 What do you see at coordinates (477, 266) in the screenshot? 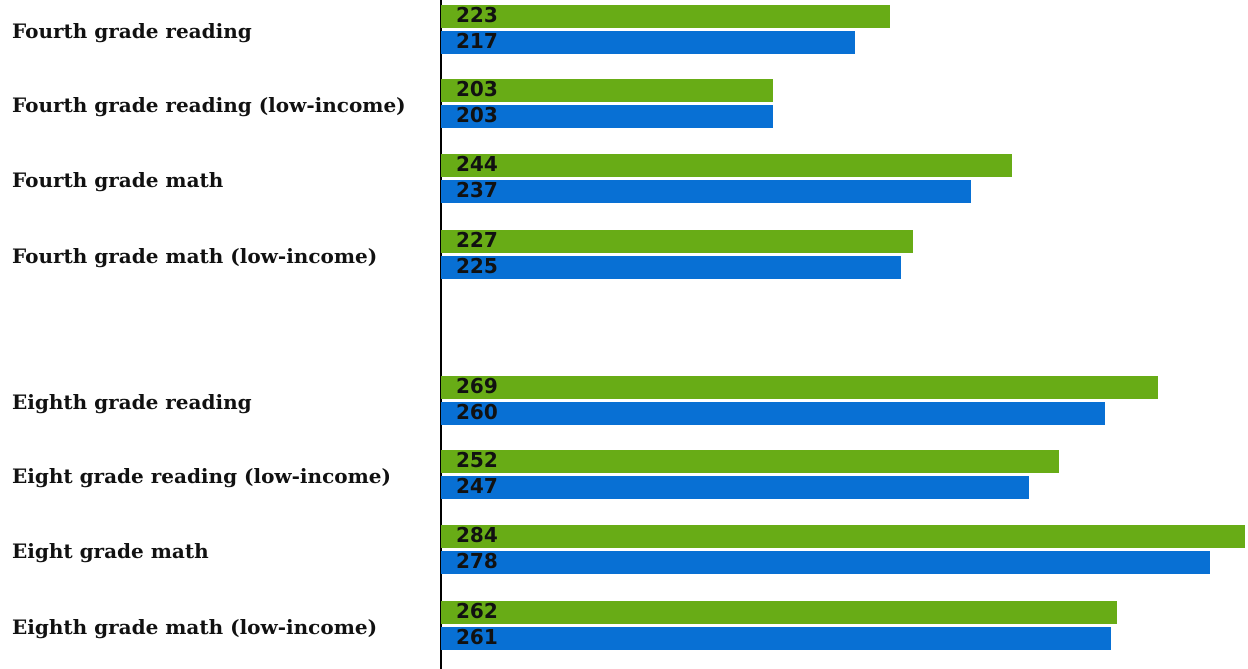
I see `bar-value-label: 225` at bounding box center [477, 266].